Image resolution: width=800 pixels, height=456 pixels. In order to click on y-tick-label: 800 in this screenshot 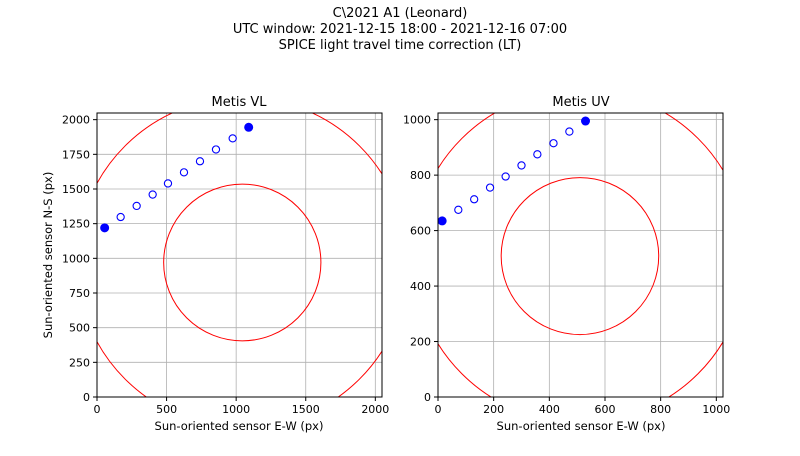, I will do `click(420, 175)`.